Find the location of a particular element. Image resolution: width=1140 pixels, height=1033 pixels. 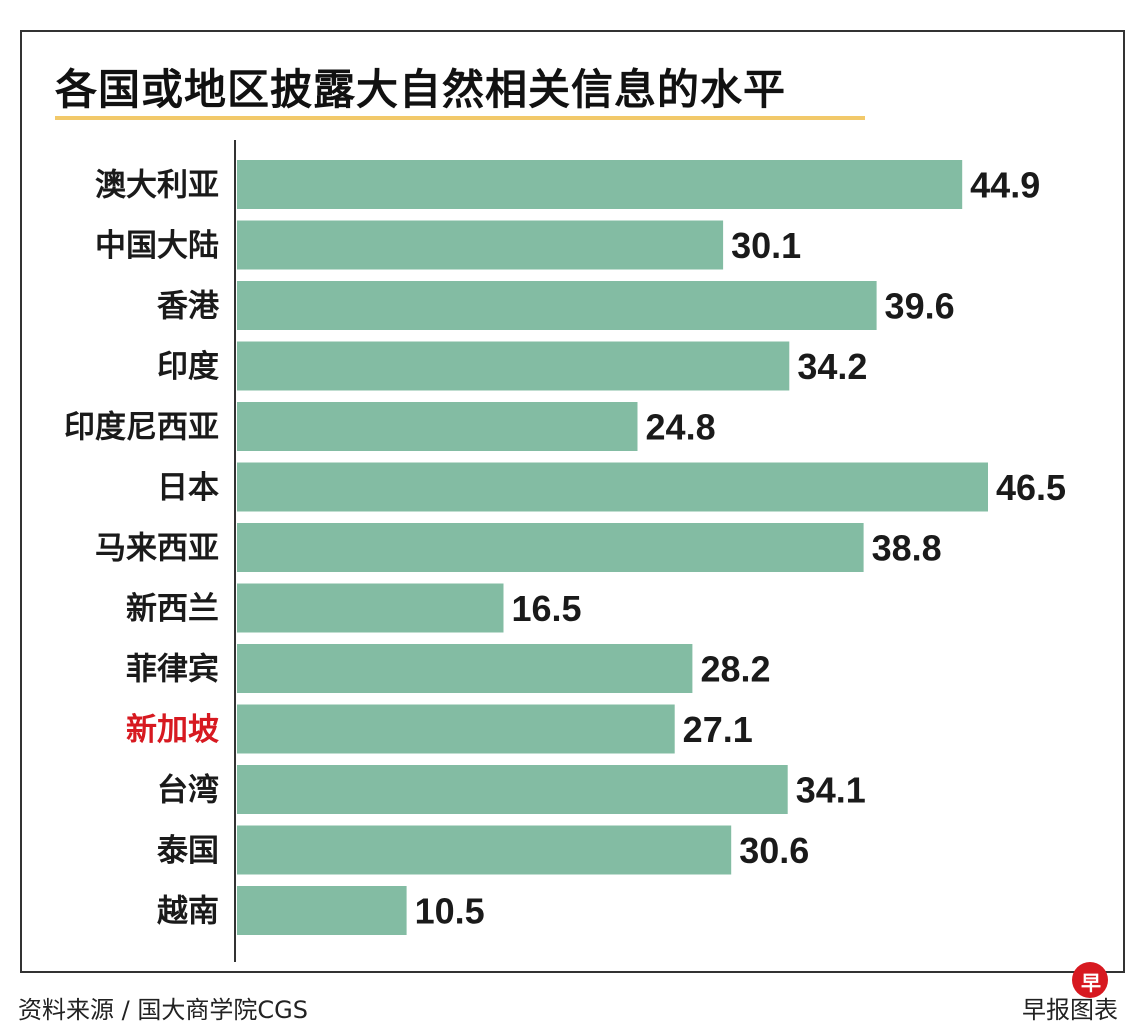

value-label-10: 34.1 is located at coordinates (831, 790).